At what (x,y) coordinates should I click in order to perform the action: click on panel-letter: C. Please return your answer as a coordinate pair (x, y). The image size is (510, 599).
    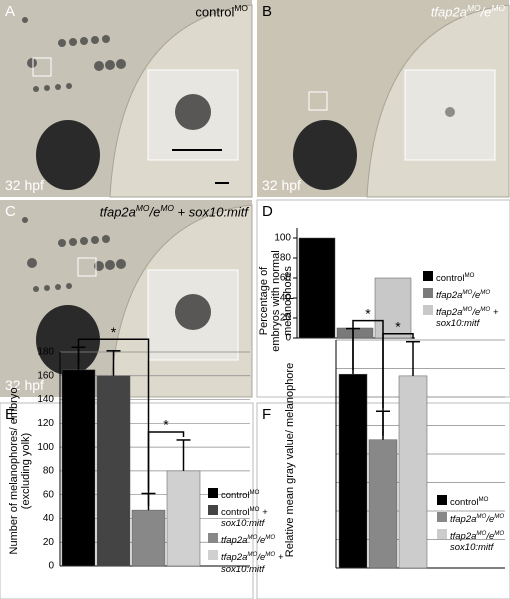
    Looking at the image, I should click on (10, 211).